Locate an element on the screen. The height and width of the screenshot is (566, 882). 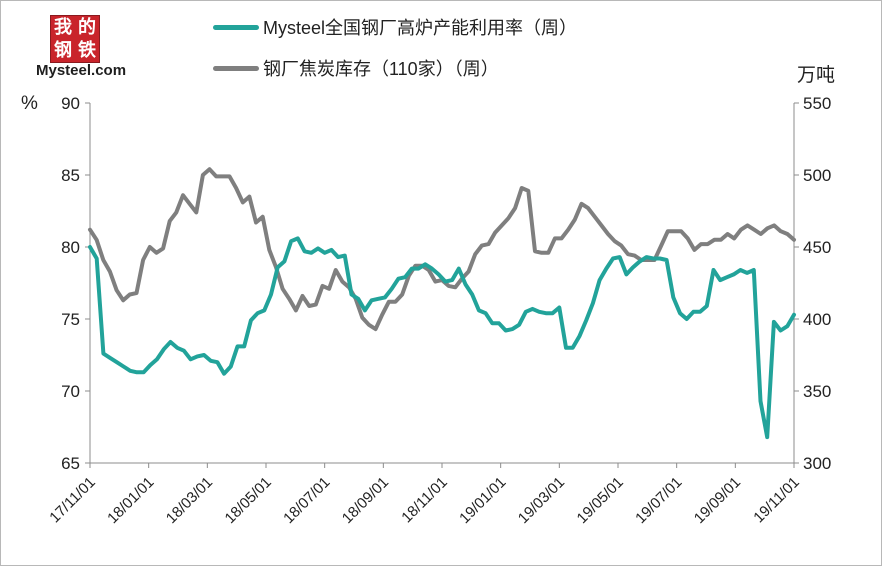
left-y-unit: % is located at coordinates (29, 103).